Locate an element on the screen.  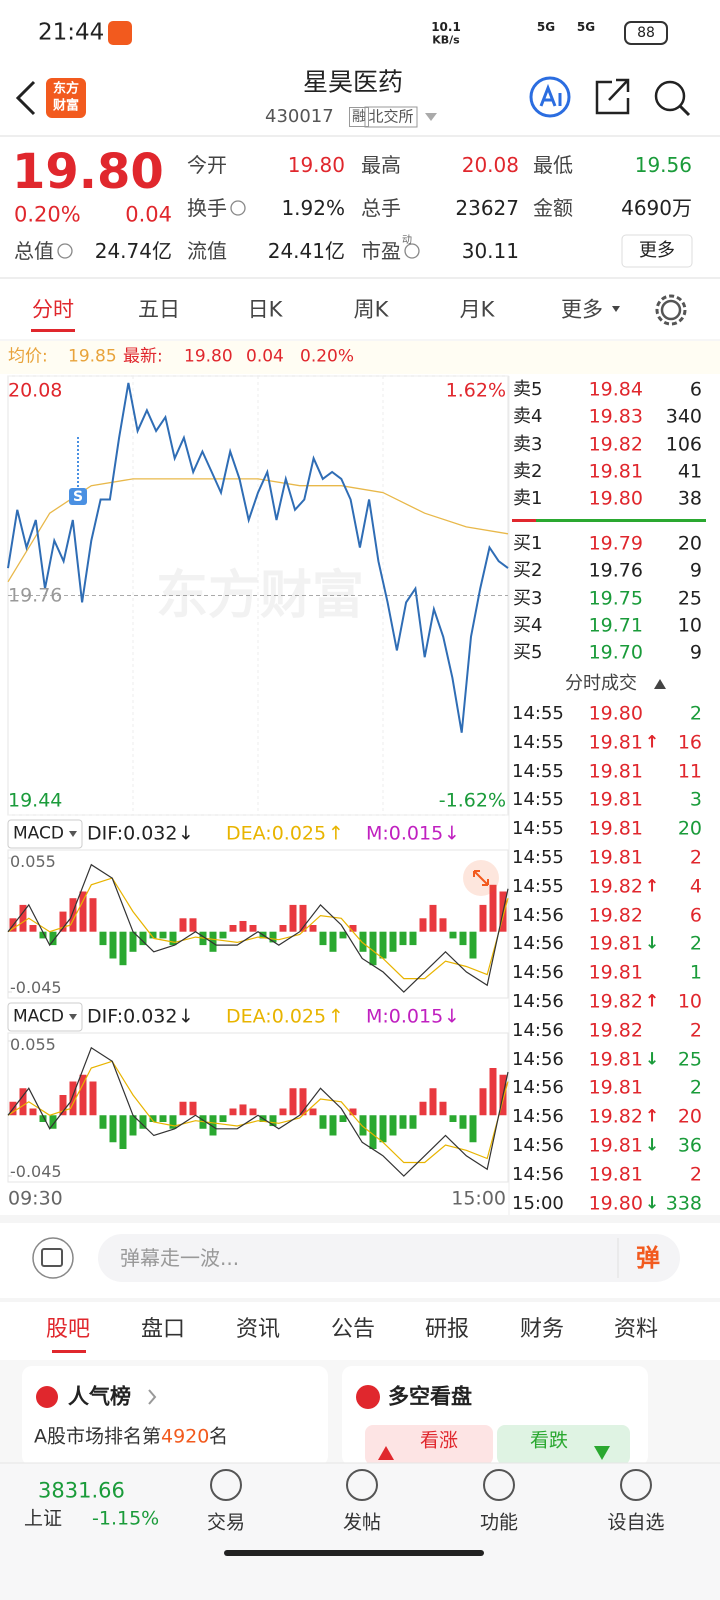
more-button-label: 更多 is located at coordinates (657, 250).